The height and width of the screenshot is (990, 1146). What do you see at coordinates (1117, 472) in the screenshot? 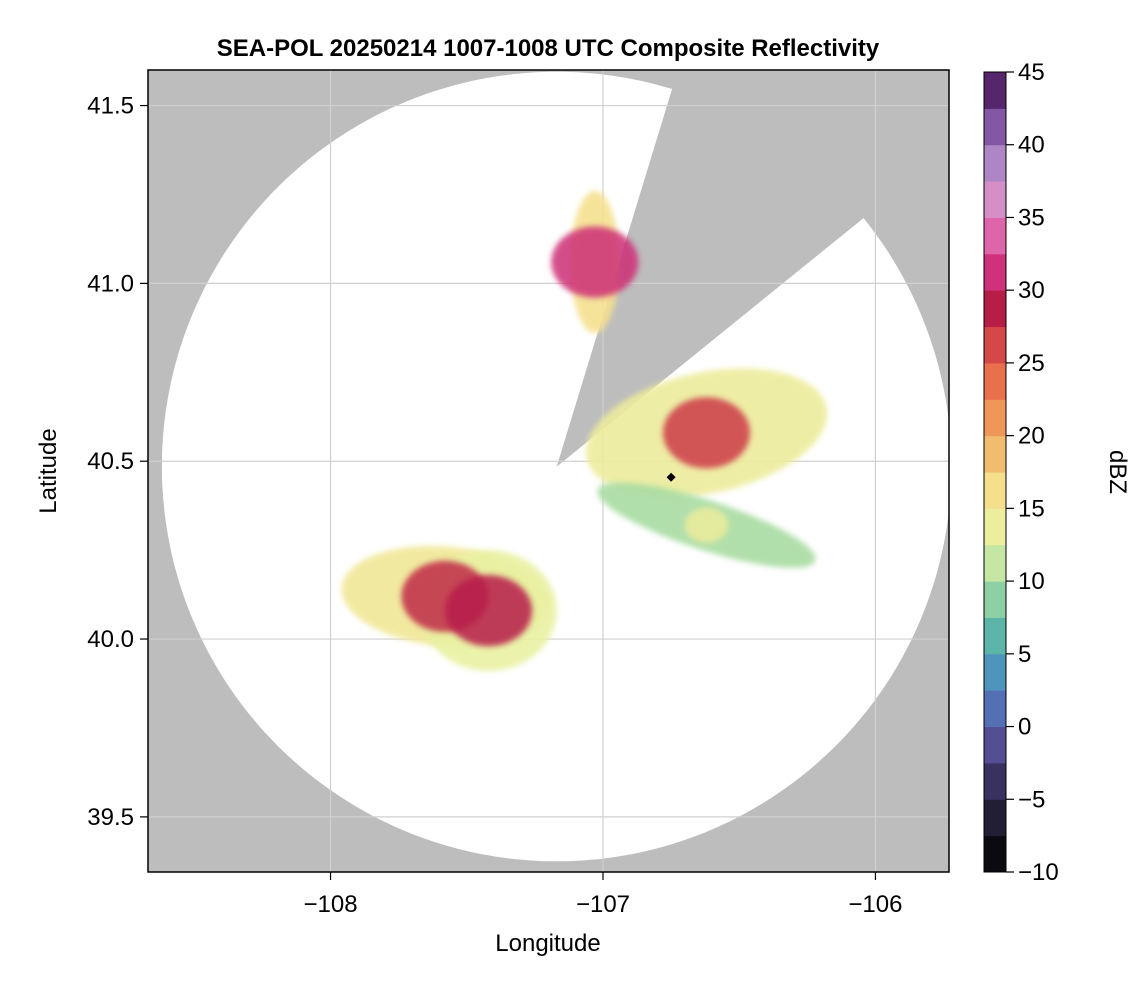
I see `colorbar-label: dBZ` at bounding box center [1117, 472].